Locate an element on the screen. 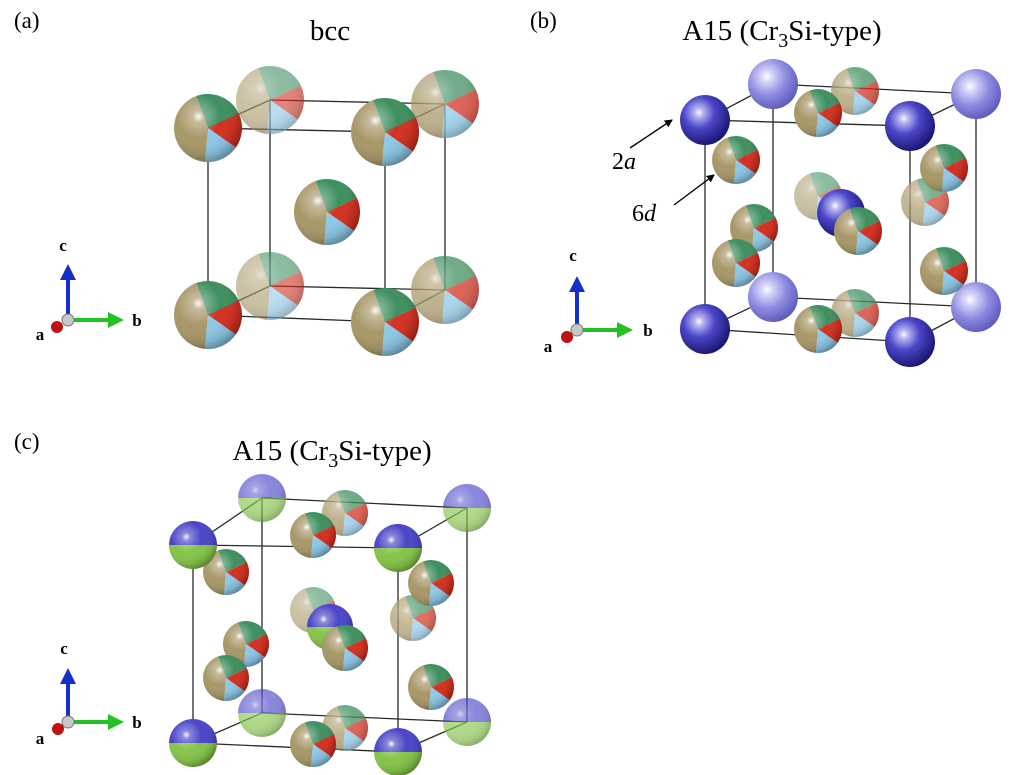  panel-c-unit-cell is located at coordinates (330, 625).